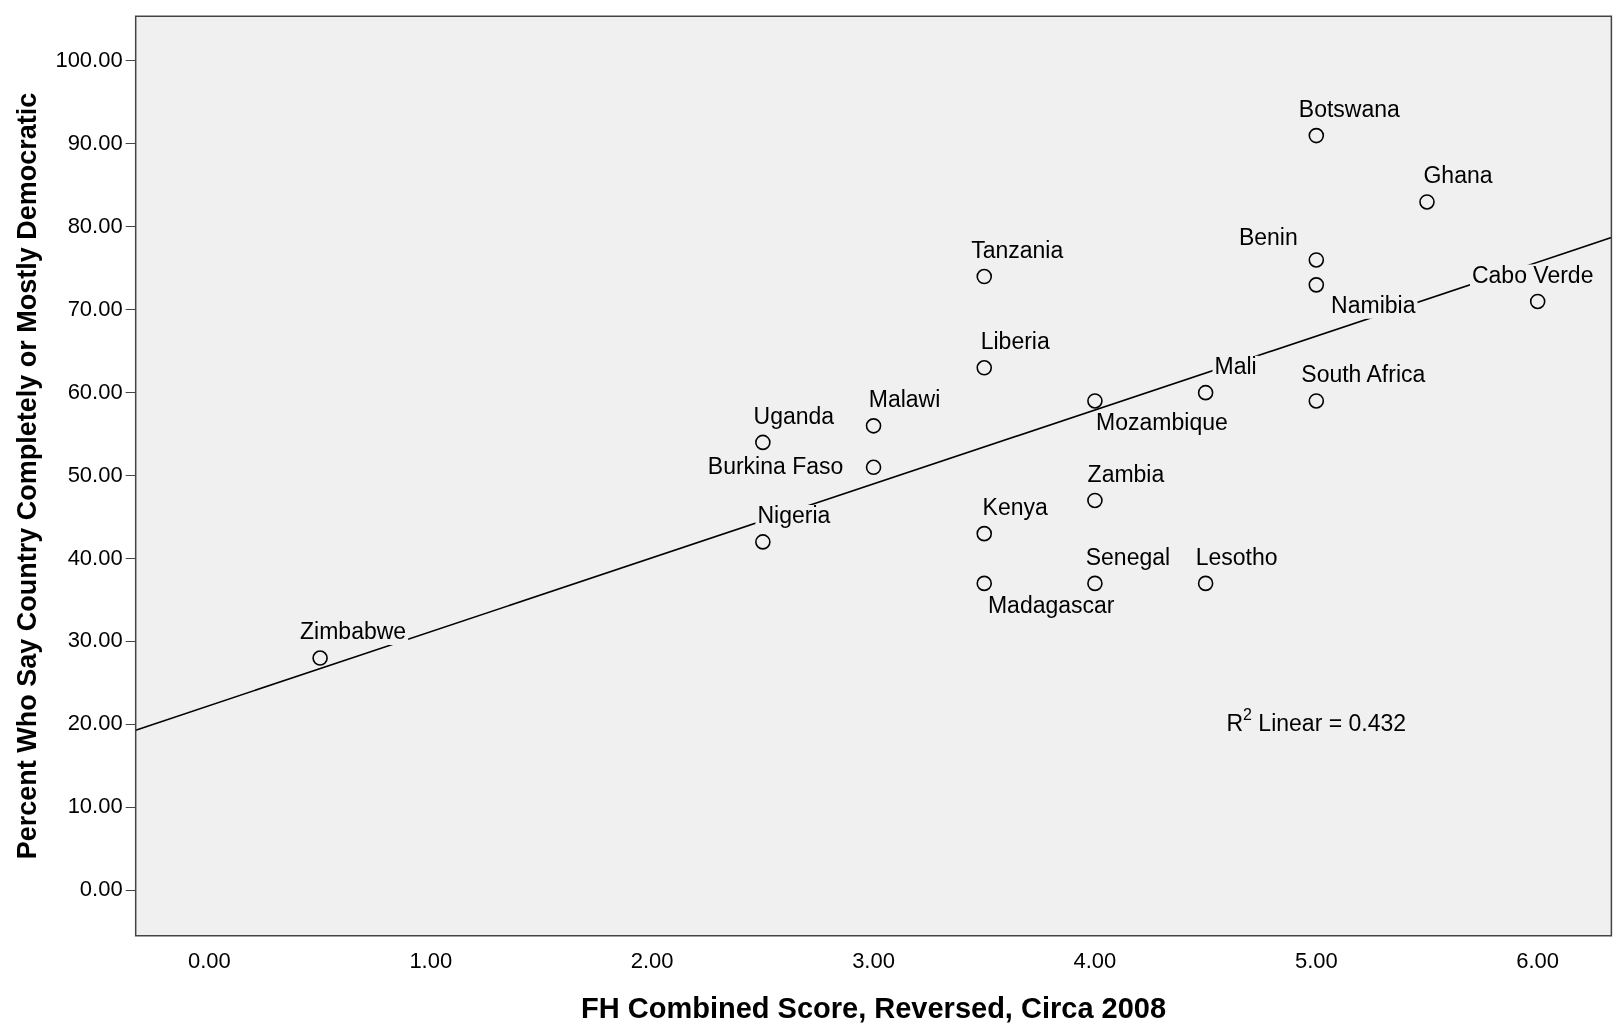 Image resolution: width=1620 pixels, height=1035 pixels. What do you see at coordinates (353, 631) in the screenshot?
I see `annotation: Zimbabwe` at bounding box center [353, 631].